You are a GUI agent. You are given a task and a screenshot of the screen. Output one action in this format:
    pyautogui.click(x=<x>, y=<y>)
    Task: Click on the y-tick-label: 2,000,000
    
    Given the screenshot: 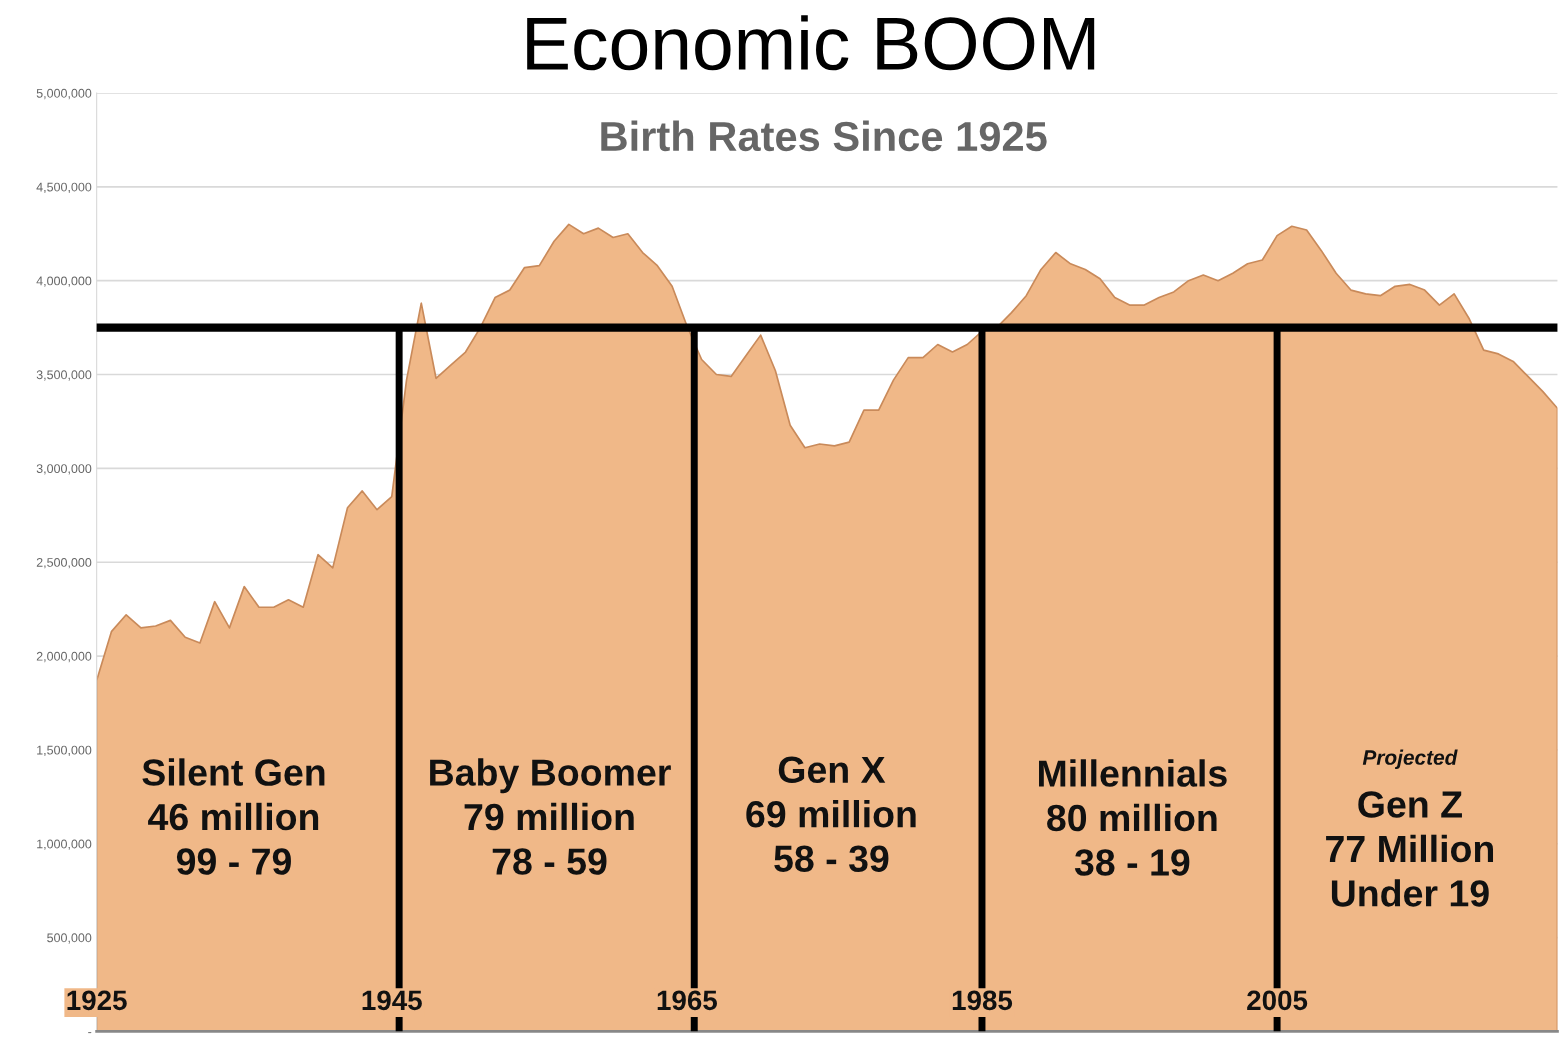 What is the action you would take?
    pyautogui.click(x=64, y=657)
    